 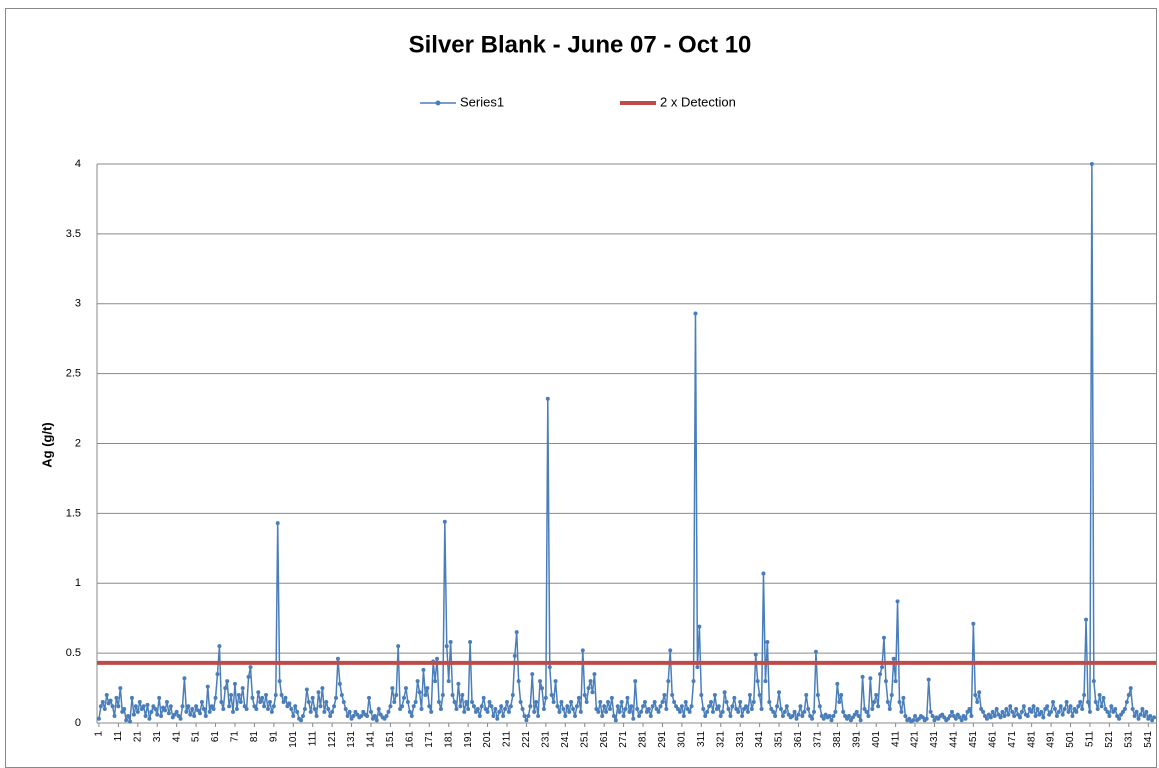 I want to click on x-tick-label: 501, so click(x=1070, y=739).